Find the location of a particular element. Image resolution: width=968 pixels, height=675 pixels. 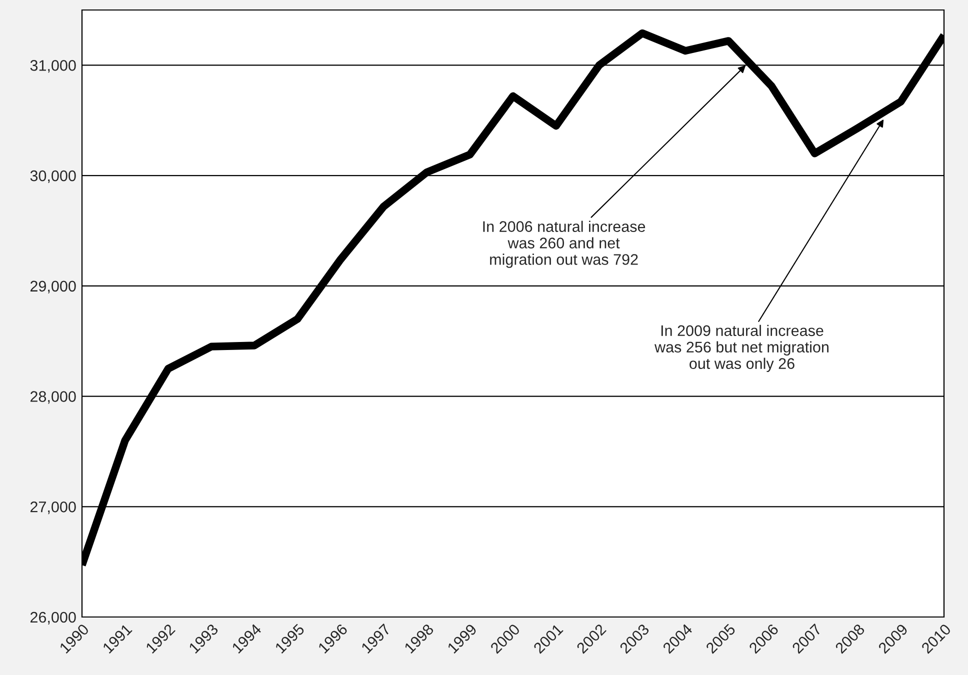

y-tick-label: 29,000 is located at coordinates (53, 287).